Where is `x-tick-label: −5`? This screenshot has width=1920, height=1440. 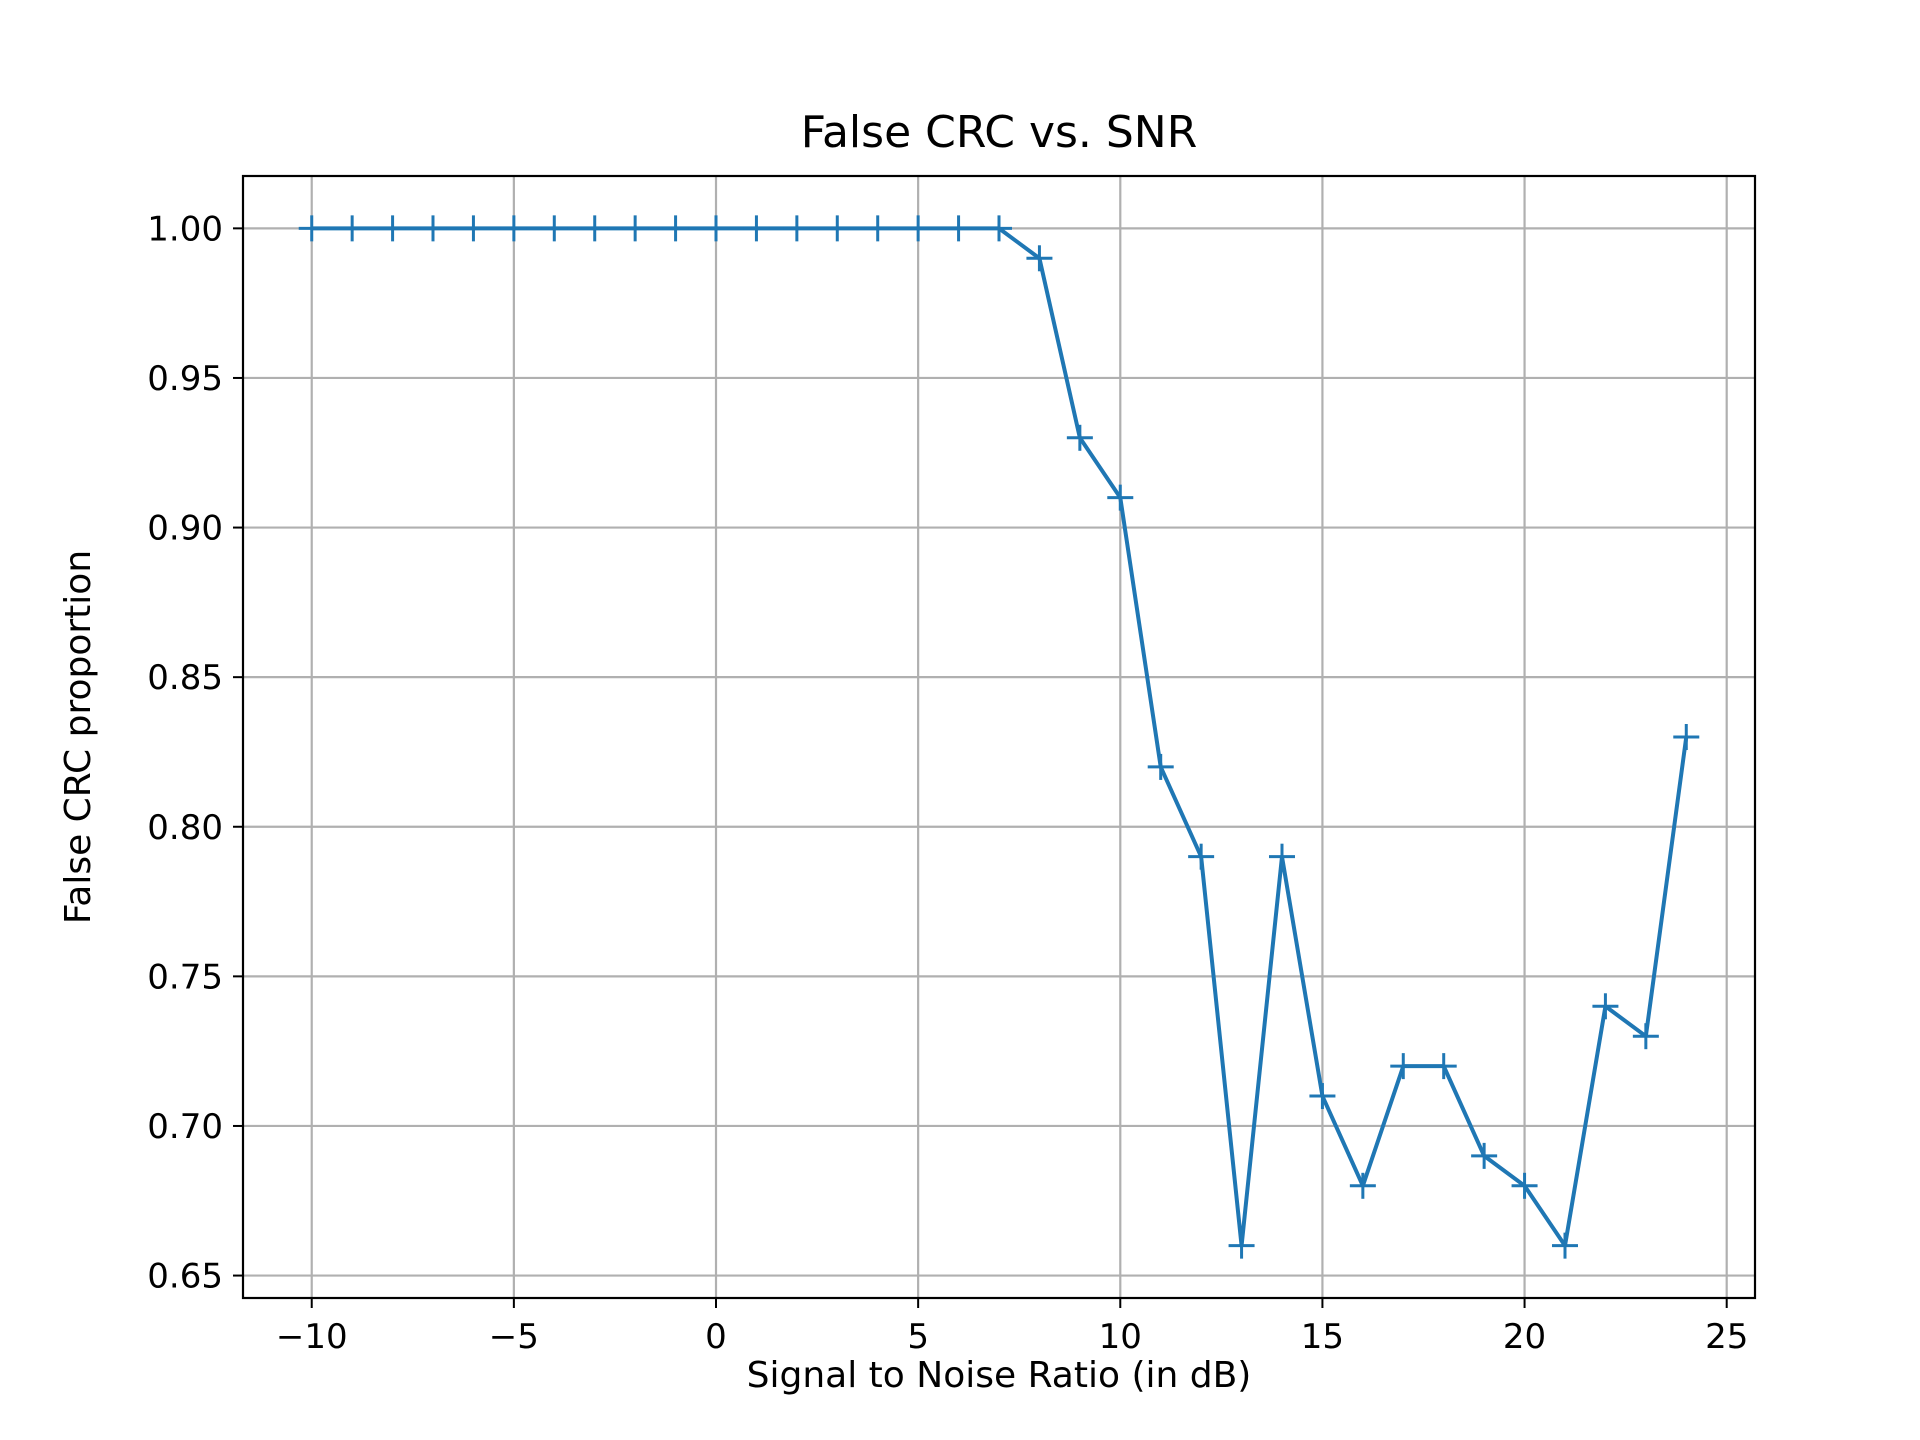 x-tick-label: −5 is located at coordinates (514, 1337).